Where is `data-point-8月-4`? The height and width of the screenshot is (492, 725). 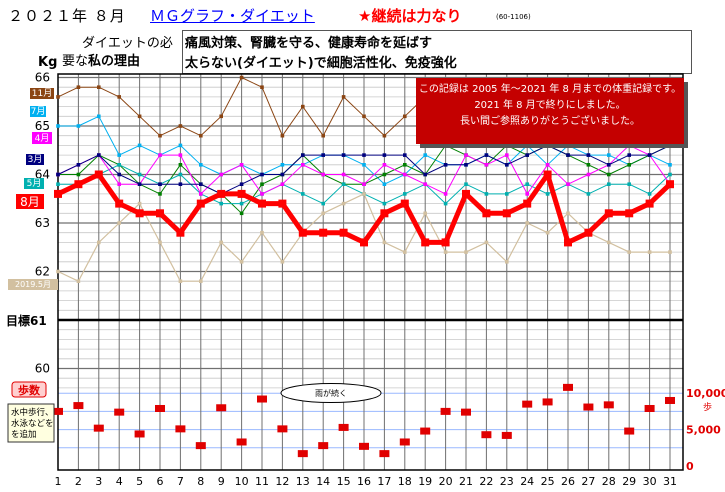
data-point-8月-4 is located at coordinates (119, 204).